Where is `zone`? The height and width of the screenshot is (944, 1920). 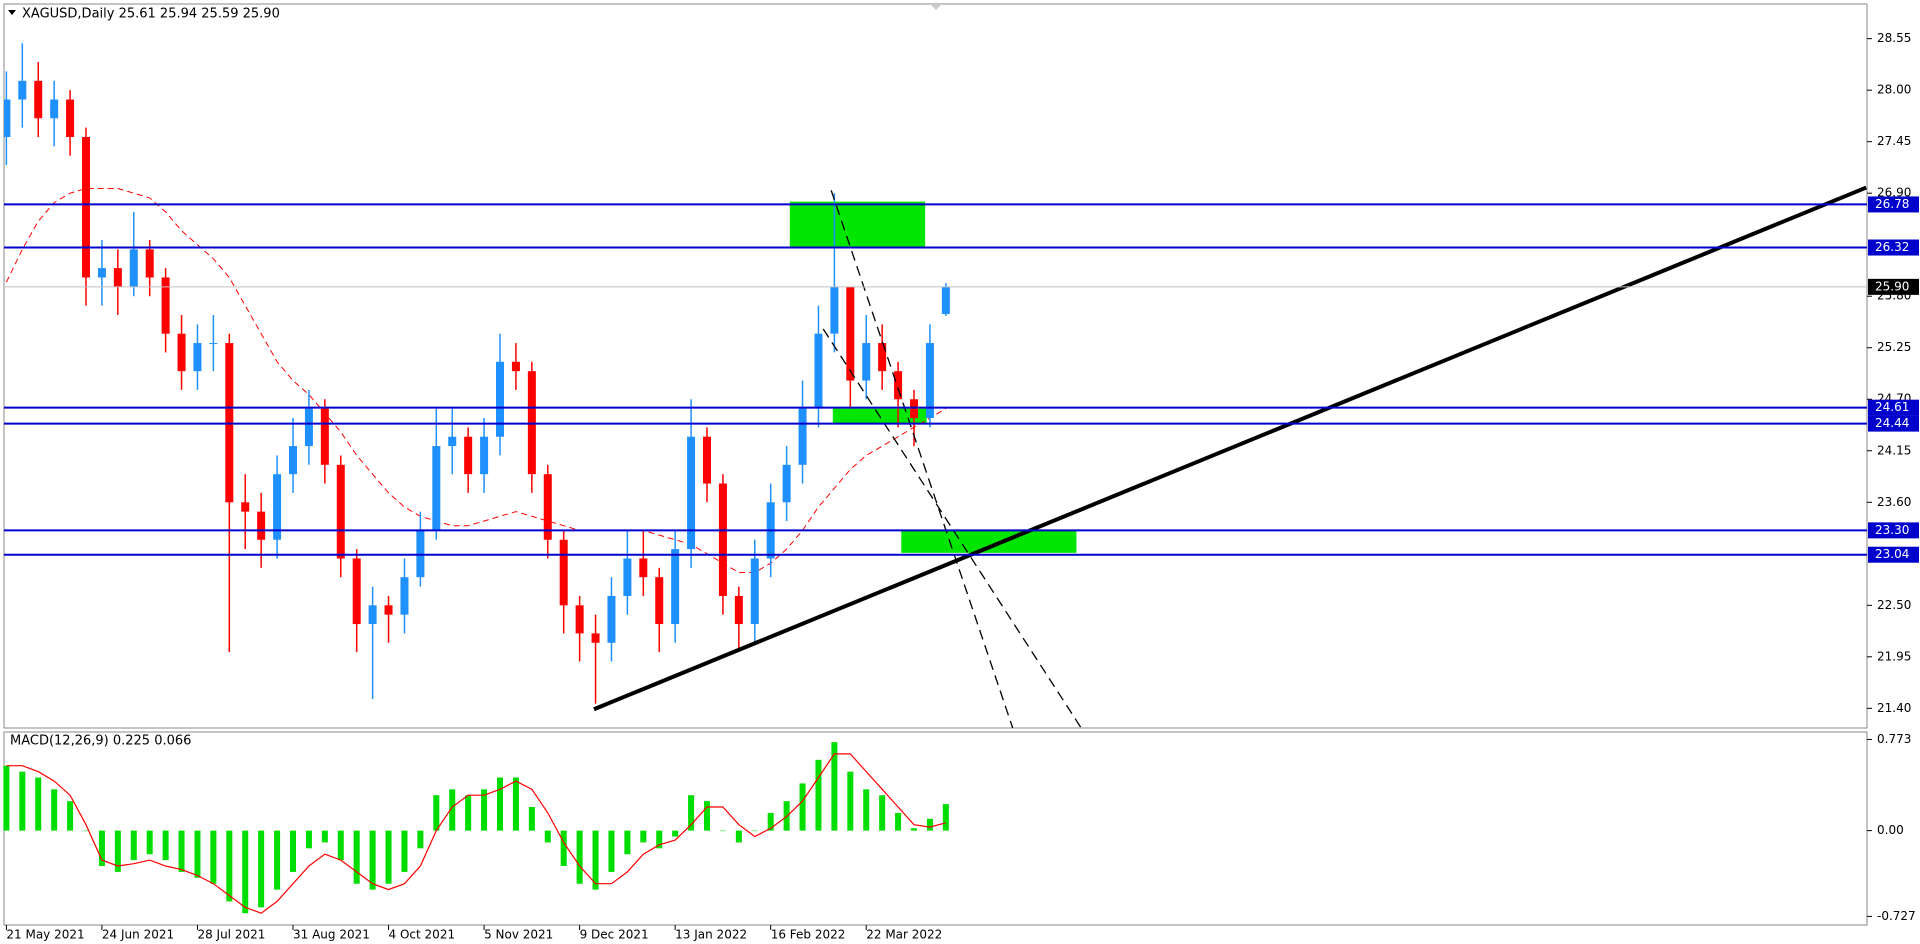 zone is located at coordinates (857, 224).